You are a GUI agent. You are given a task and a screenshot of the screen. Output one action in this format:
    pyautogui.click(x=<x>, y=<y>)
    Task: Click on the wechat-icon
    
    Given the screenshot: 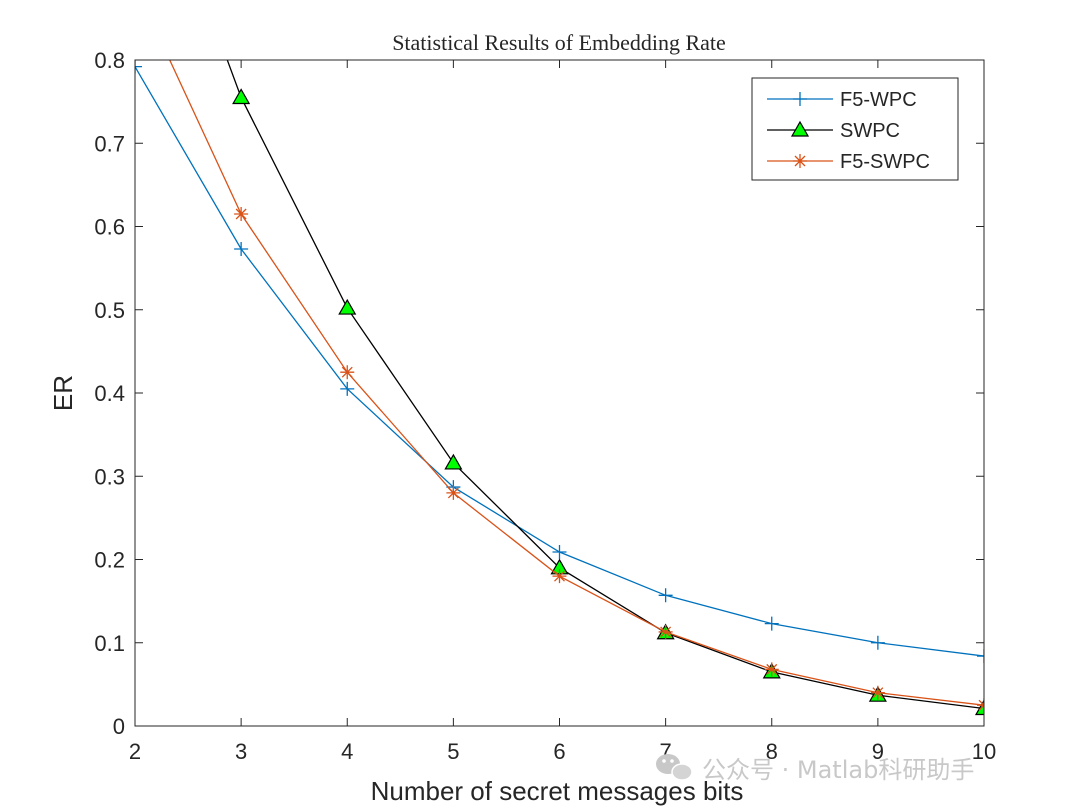 What is the action you would take?
    pyautogui.click(x=674, y=767)
    